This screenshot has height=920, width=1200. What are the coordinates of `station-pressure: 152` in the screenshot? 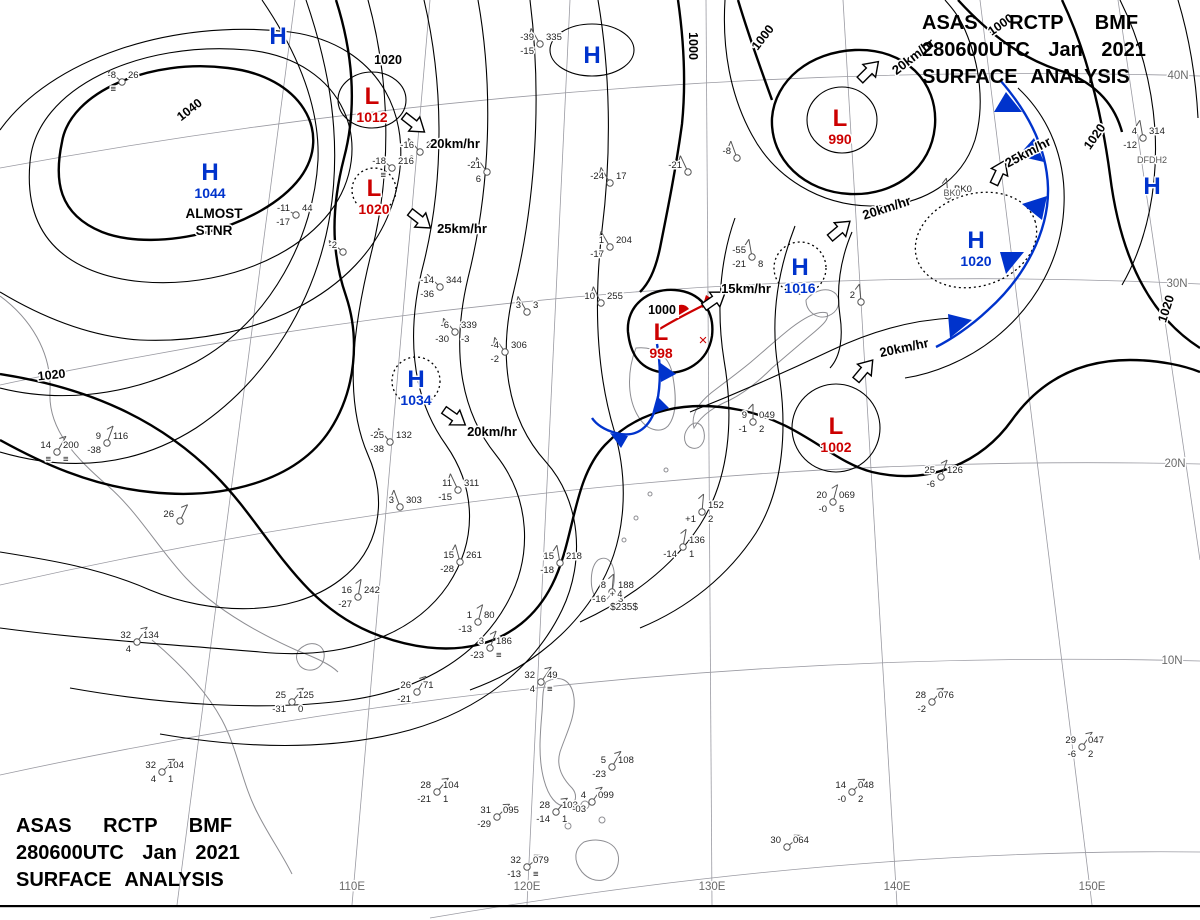 It's located at (716, 505).